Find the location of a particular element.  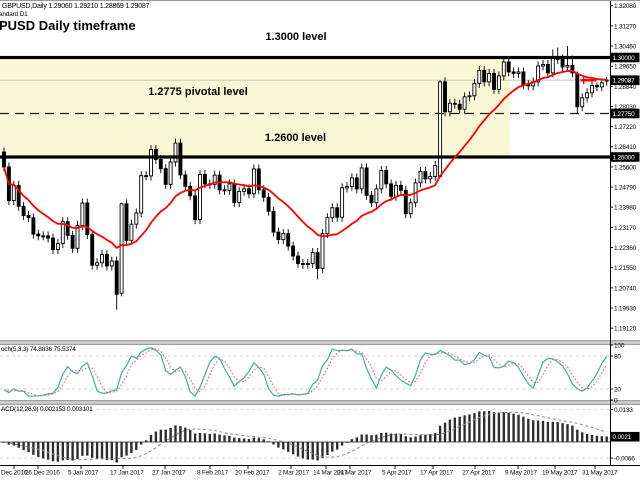

axis-tick-label: 1.29650 is located at coordinates (625, 67).